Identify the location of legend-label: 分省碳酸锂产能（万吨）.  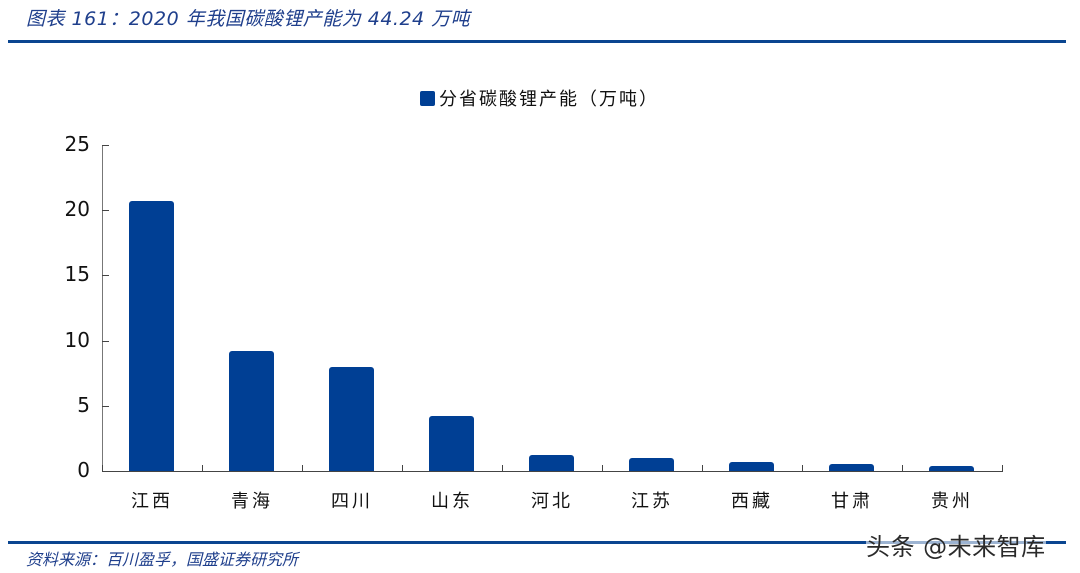
(549, 99).